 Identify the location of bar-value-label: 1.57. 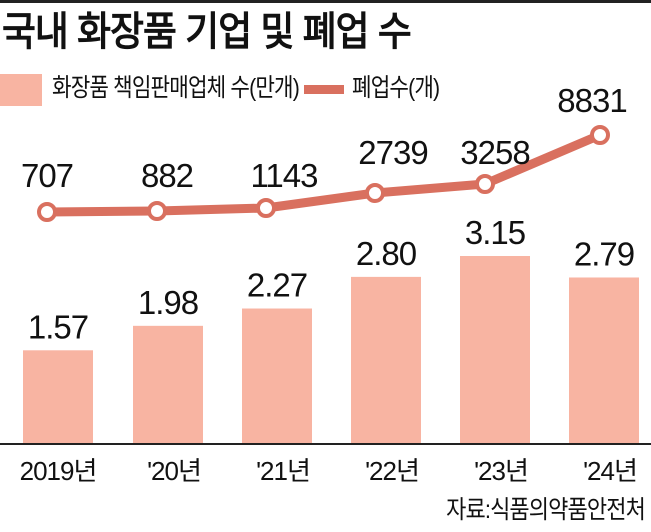
(58, 326).